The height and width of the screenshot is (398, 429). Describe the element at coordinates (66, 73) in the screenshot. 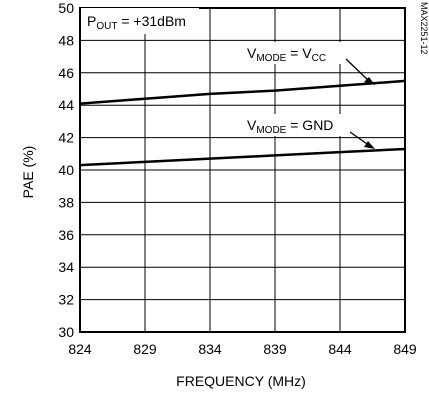

I see `y-tick-label: 46` at that location.